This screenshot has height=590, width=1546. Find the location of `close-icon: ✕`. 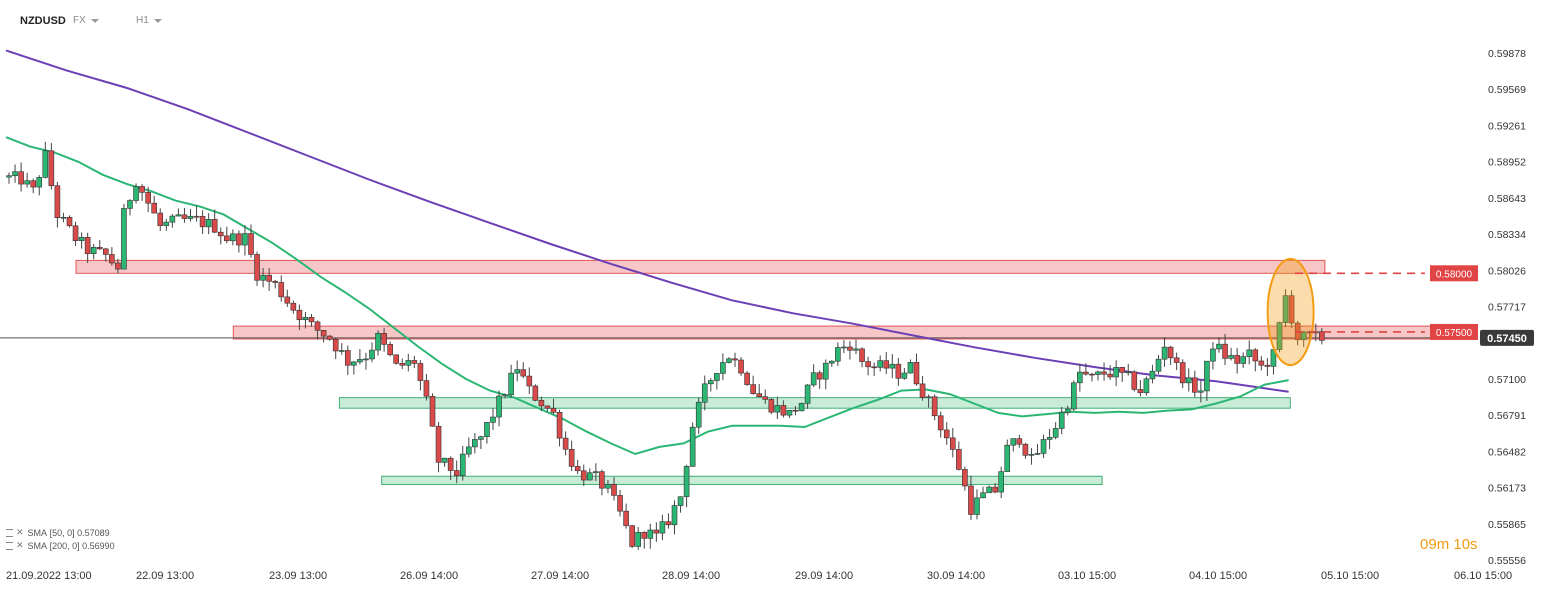

close-icon: ✕ is located at coordinates (20, 545).